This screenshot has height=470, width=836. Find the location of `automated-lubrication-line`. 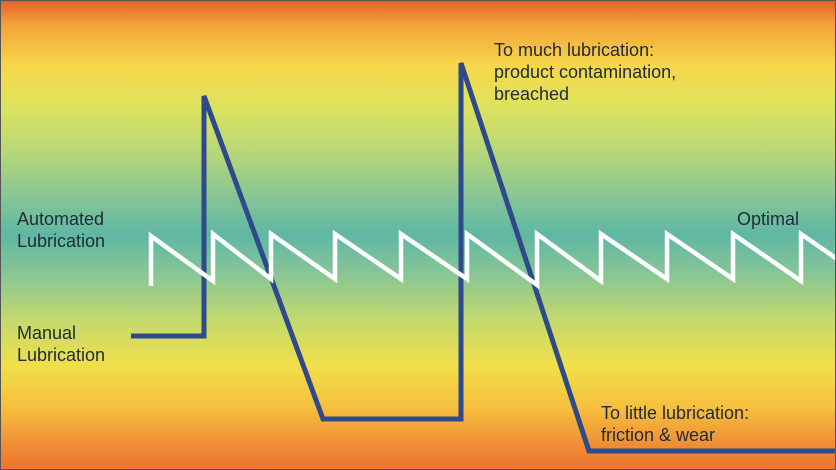

automated-lubrication-line is located at coordinates (491, 259).